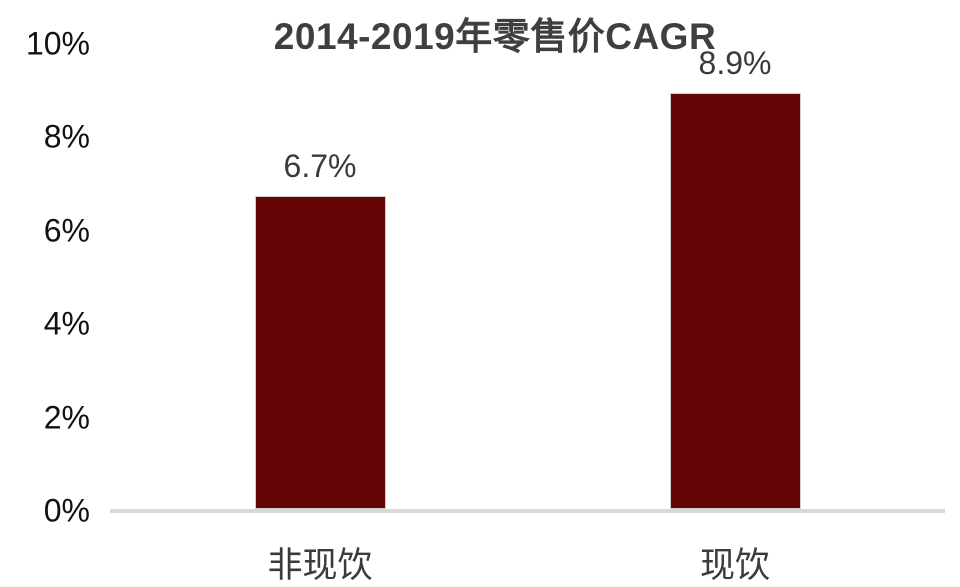  What do you see at coordinates (734, 565) in the screenshot?
I see `category-label-1: 现饮` at bounding box center [734, 565].